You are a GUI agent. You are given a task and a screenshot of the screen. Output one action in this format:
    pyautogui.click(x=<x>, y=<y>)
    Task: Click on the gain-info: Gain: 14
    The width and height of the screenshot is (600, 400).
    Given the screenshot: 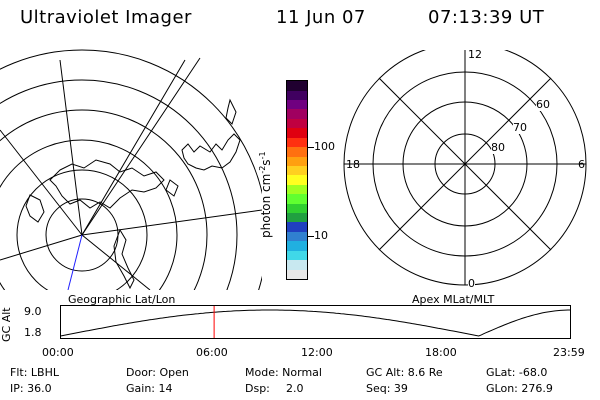 What is the action you would take?
    pyautogui.click(x=149, y=388)
    